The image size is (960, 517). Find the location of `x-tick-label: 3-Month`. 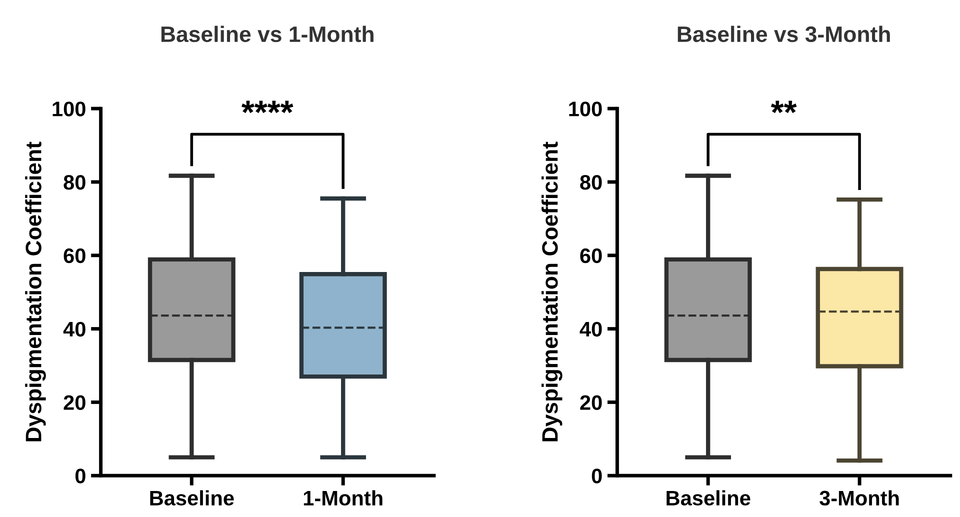

x-tick-label: 3-Month is located at coordinates (859, 498).